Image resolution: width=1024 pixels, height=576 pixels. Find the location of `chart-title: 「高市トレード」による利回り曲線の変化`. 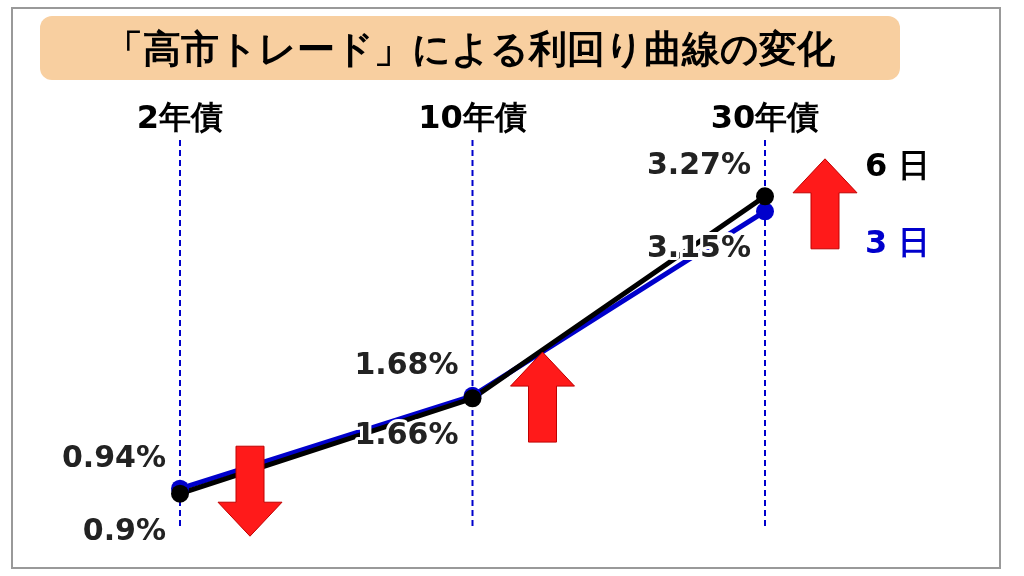

chart-title: 「高市トレード」による利回り曲線の変化 is located at coordinates (470, 49).